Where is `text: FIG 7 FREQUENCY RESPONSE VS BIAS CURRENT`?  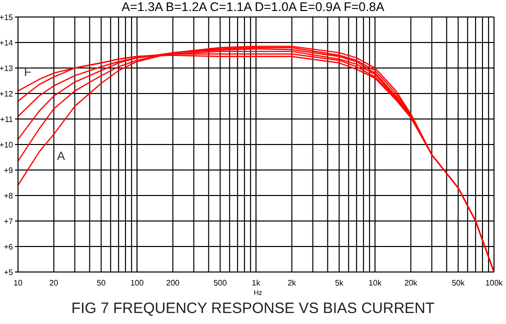
text: FIG 7 FREQUENCY RESPONSE VS BIAS CURRENT is located at coordinates (253, 309).